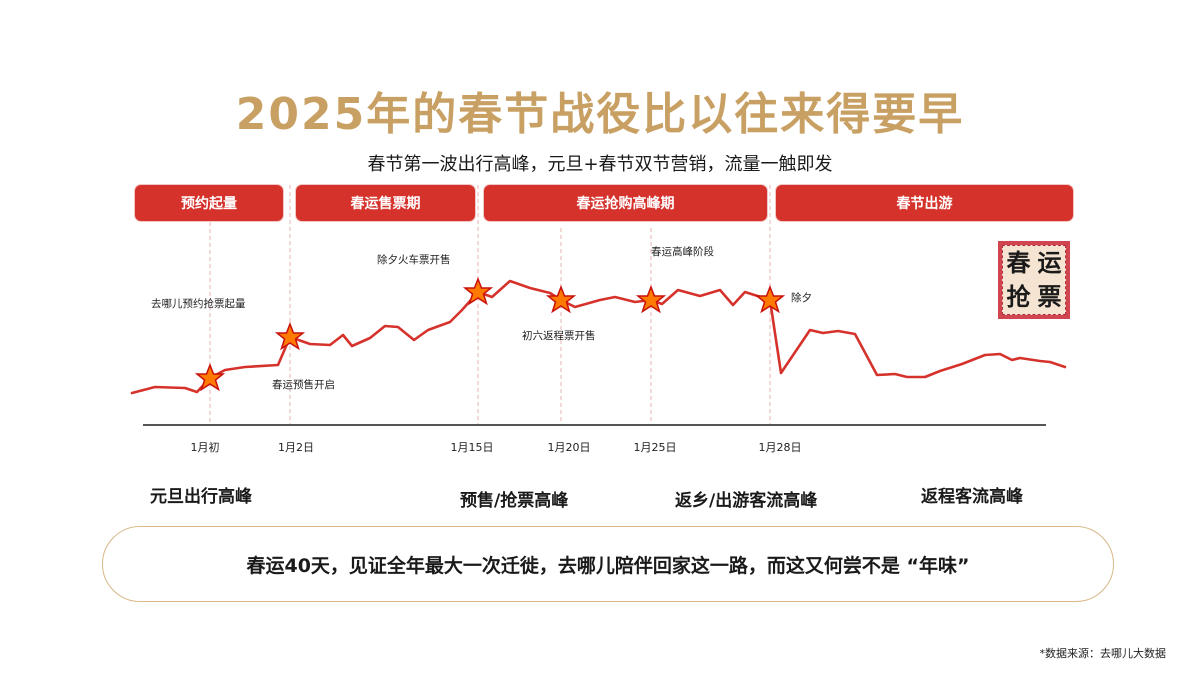 The width and height of the screenshot is (1200, 675). I want to click on x-tick: 1月20日, so click(569, 447).